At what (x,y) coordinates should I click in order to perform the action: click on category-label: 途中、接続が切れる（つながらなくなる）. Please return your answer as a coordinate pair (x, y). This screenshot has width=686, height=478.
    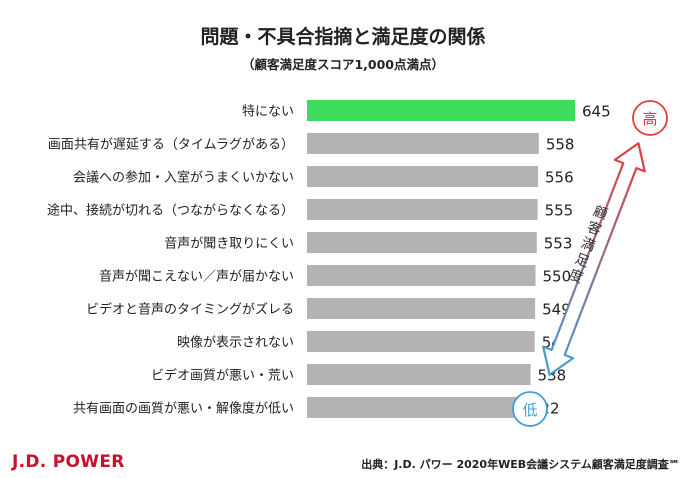
    Looking at the image, I should click on (170, 211).